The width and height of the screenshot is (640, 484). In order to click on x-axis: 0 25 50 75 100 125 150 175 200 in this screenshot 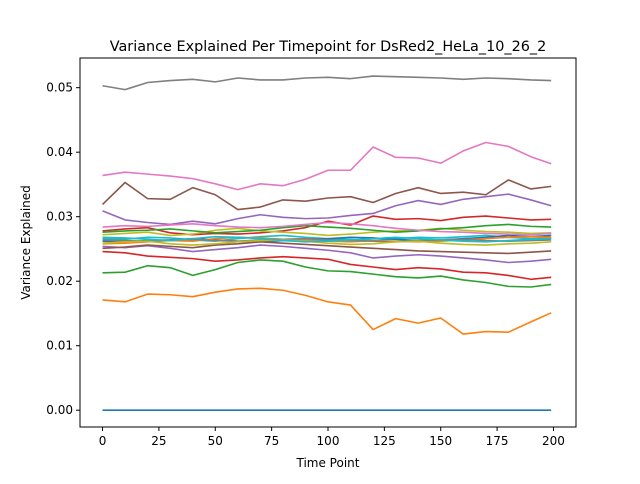, I will do `click(332, 437)`.